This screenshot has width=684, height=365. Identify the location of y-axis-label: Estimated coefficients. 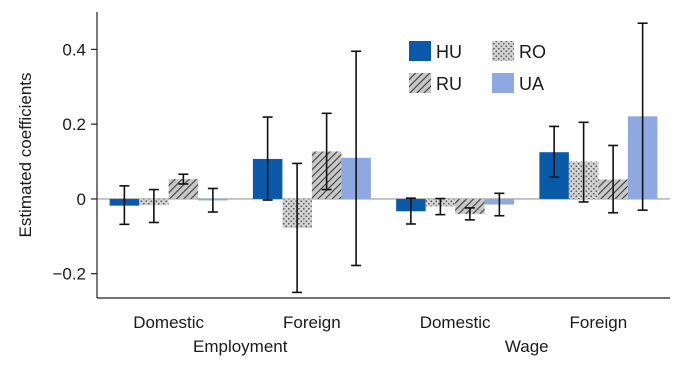
(25, 154).